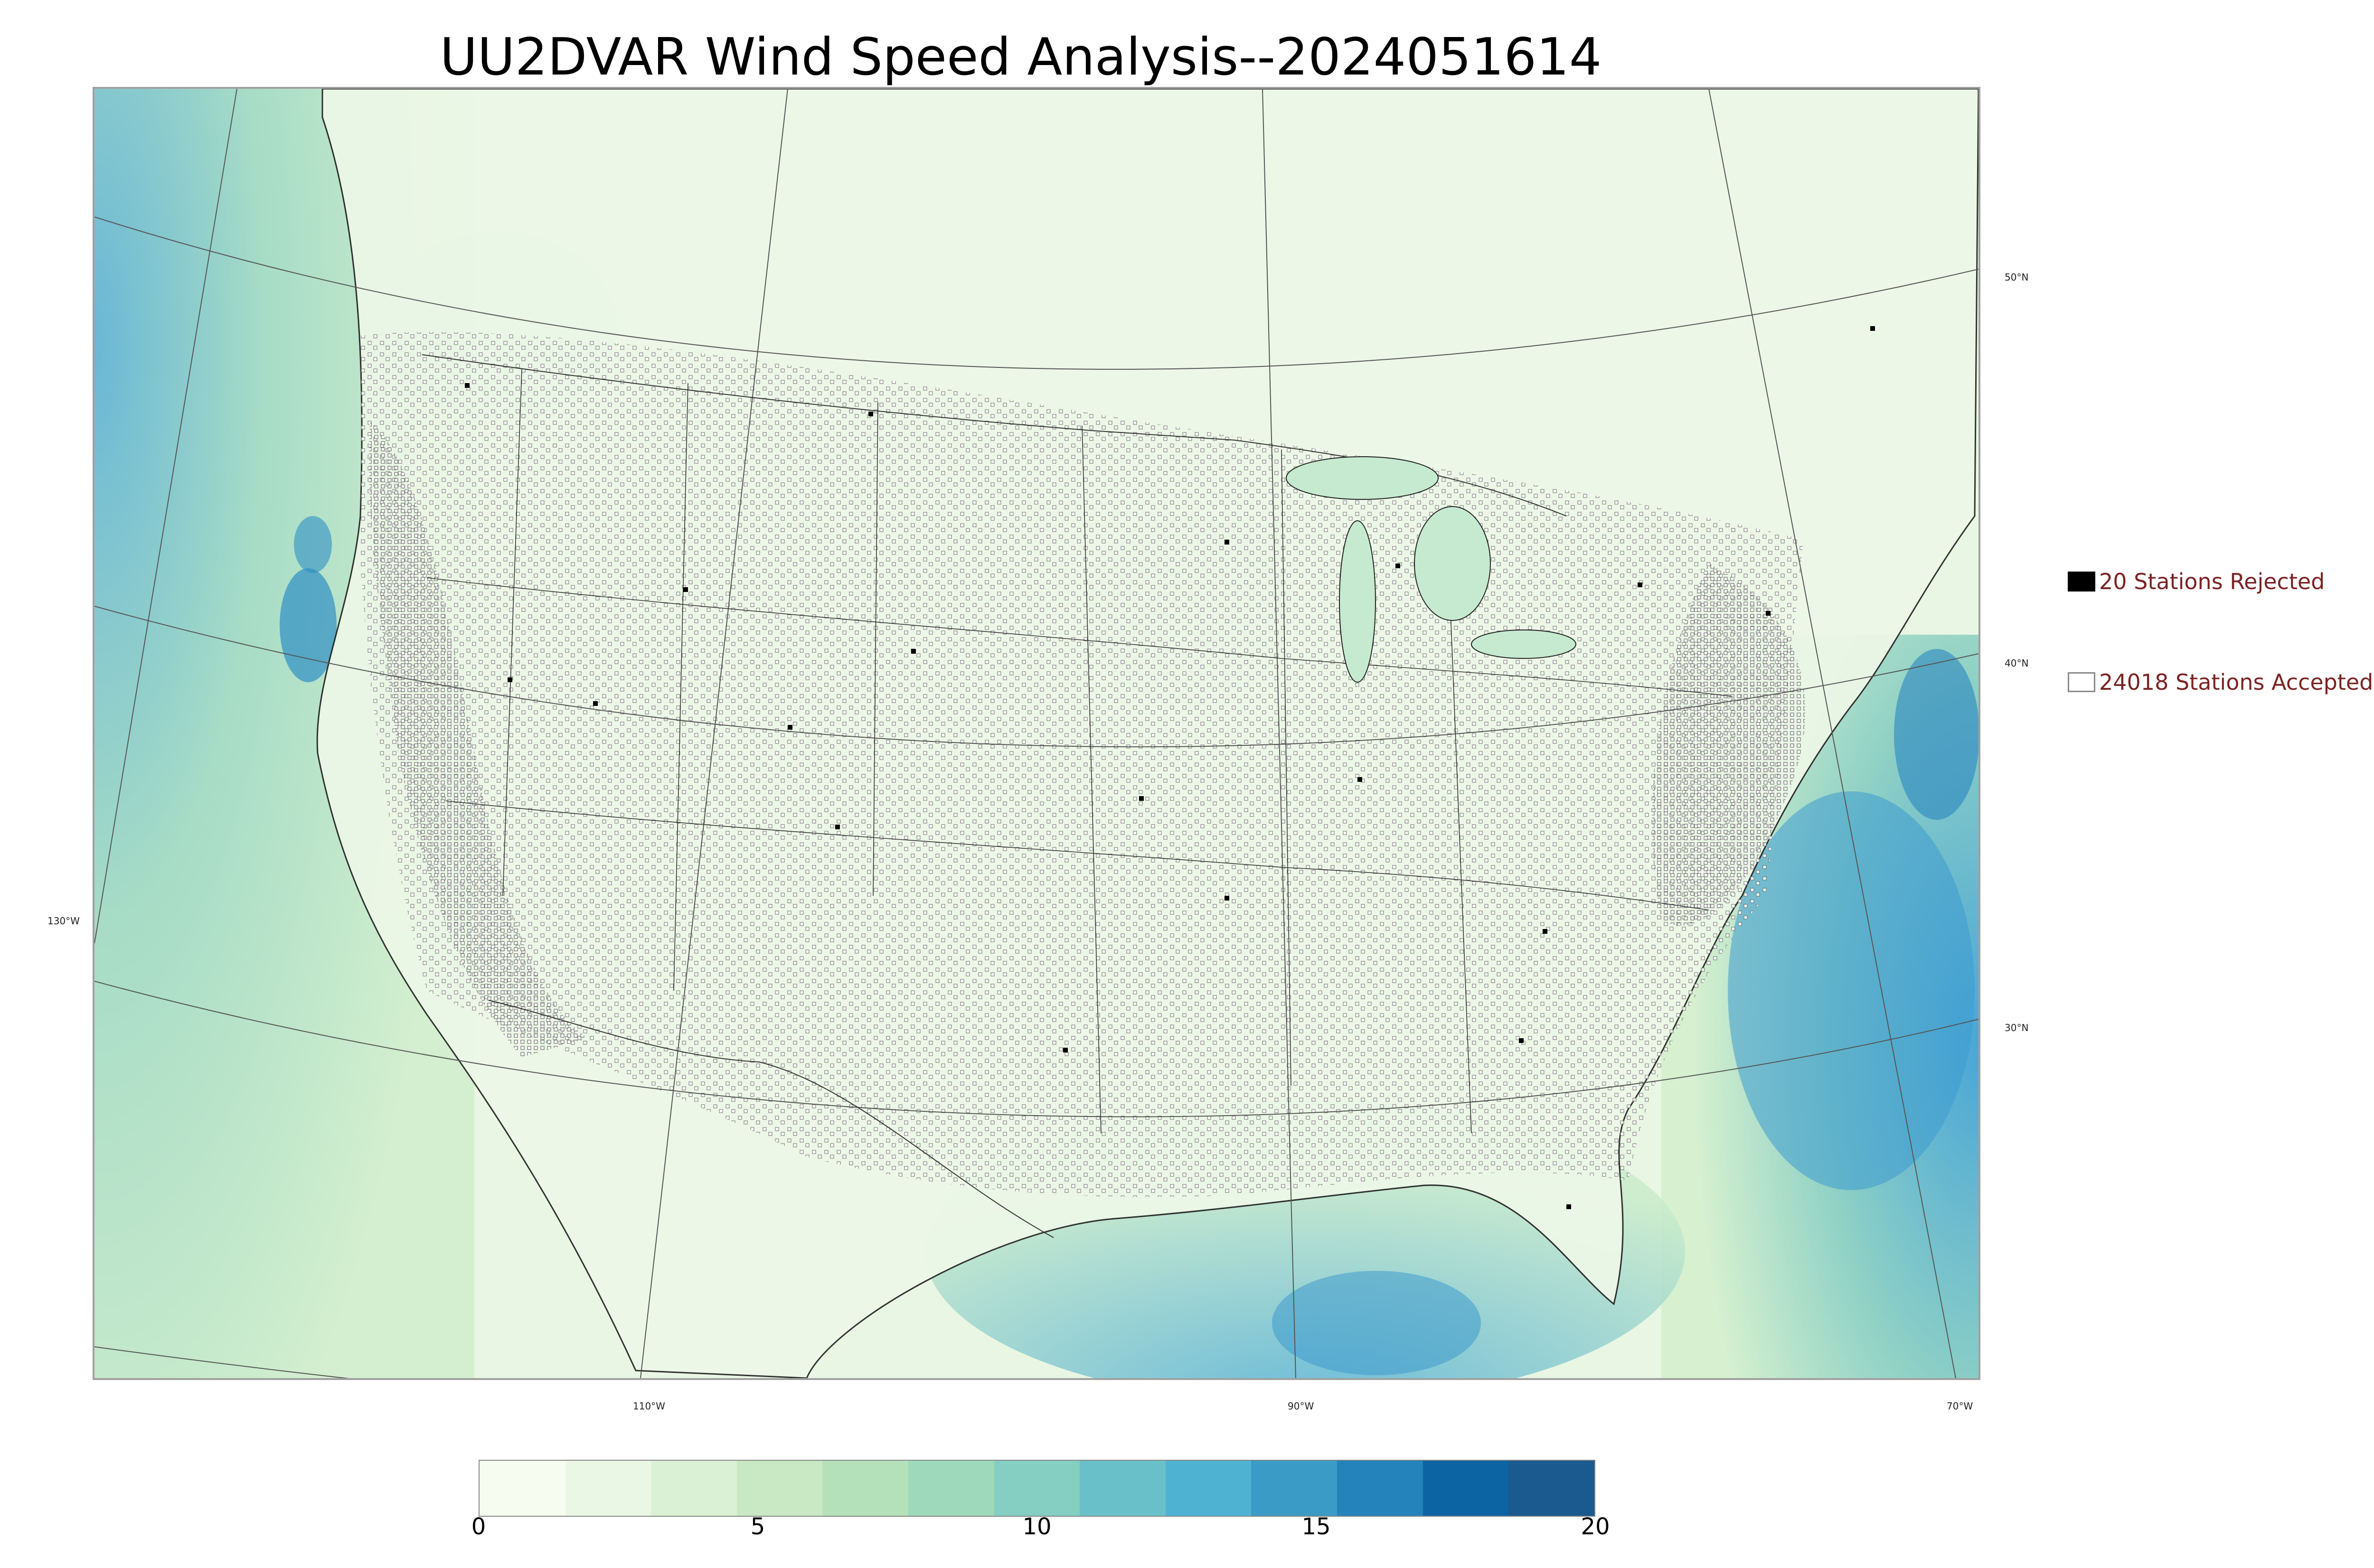 This screenshot has height=1568, width=2374. What do you see at coordinates (1960, 1406) in the screenshot?
I see `lon-label-70w: 70°W` at bounding box center [1960, 1406].